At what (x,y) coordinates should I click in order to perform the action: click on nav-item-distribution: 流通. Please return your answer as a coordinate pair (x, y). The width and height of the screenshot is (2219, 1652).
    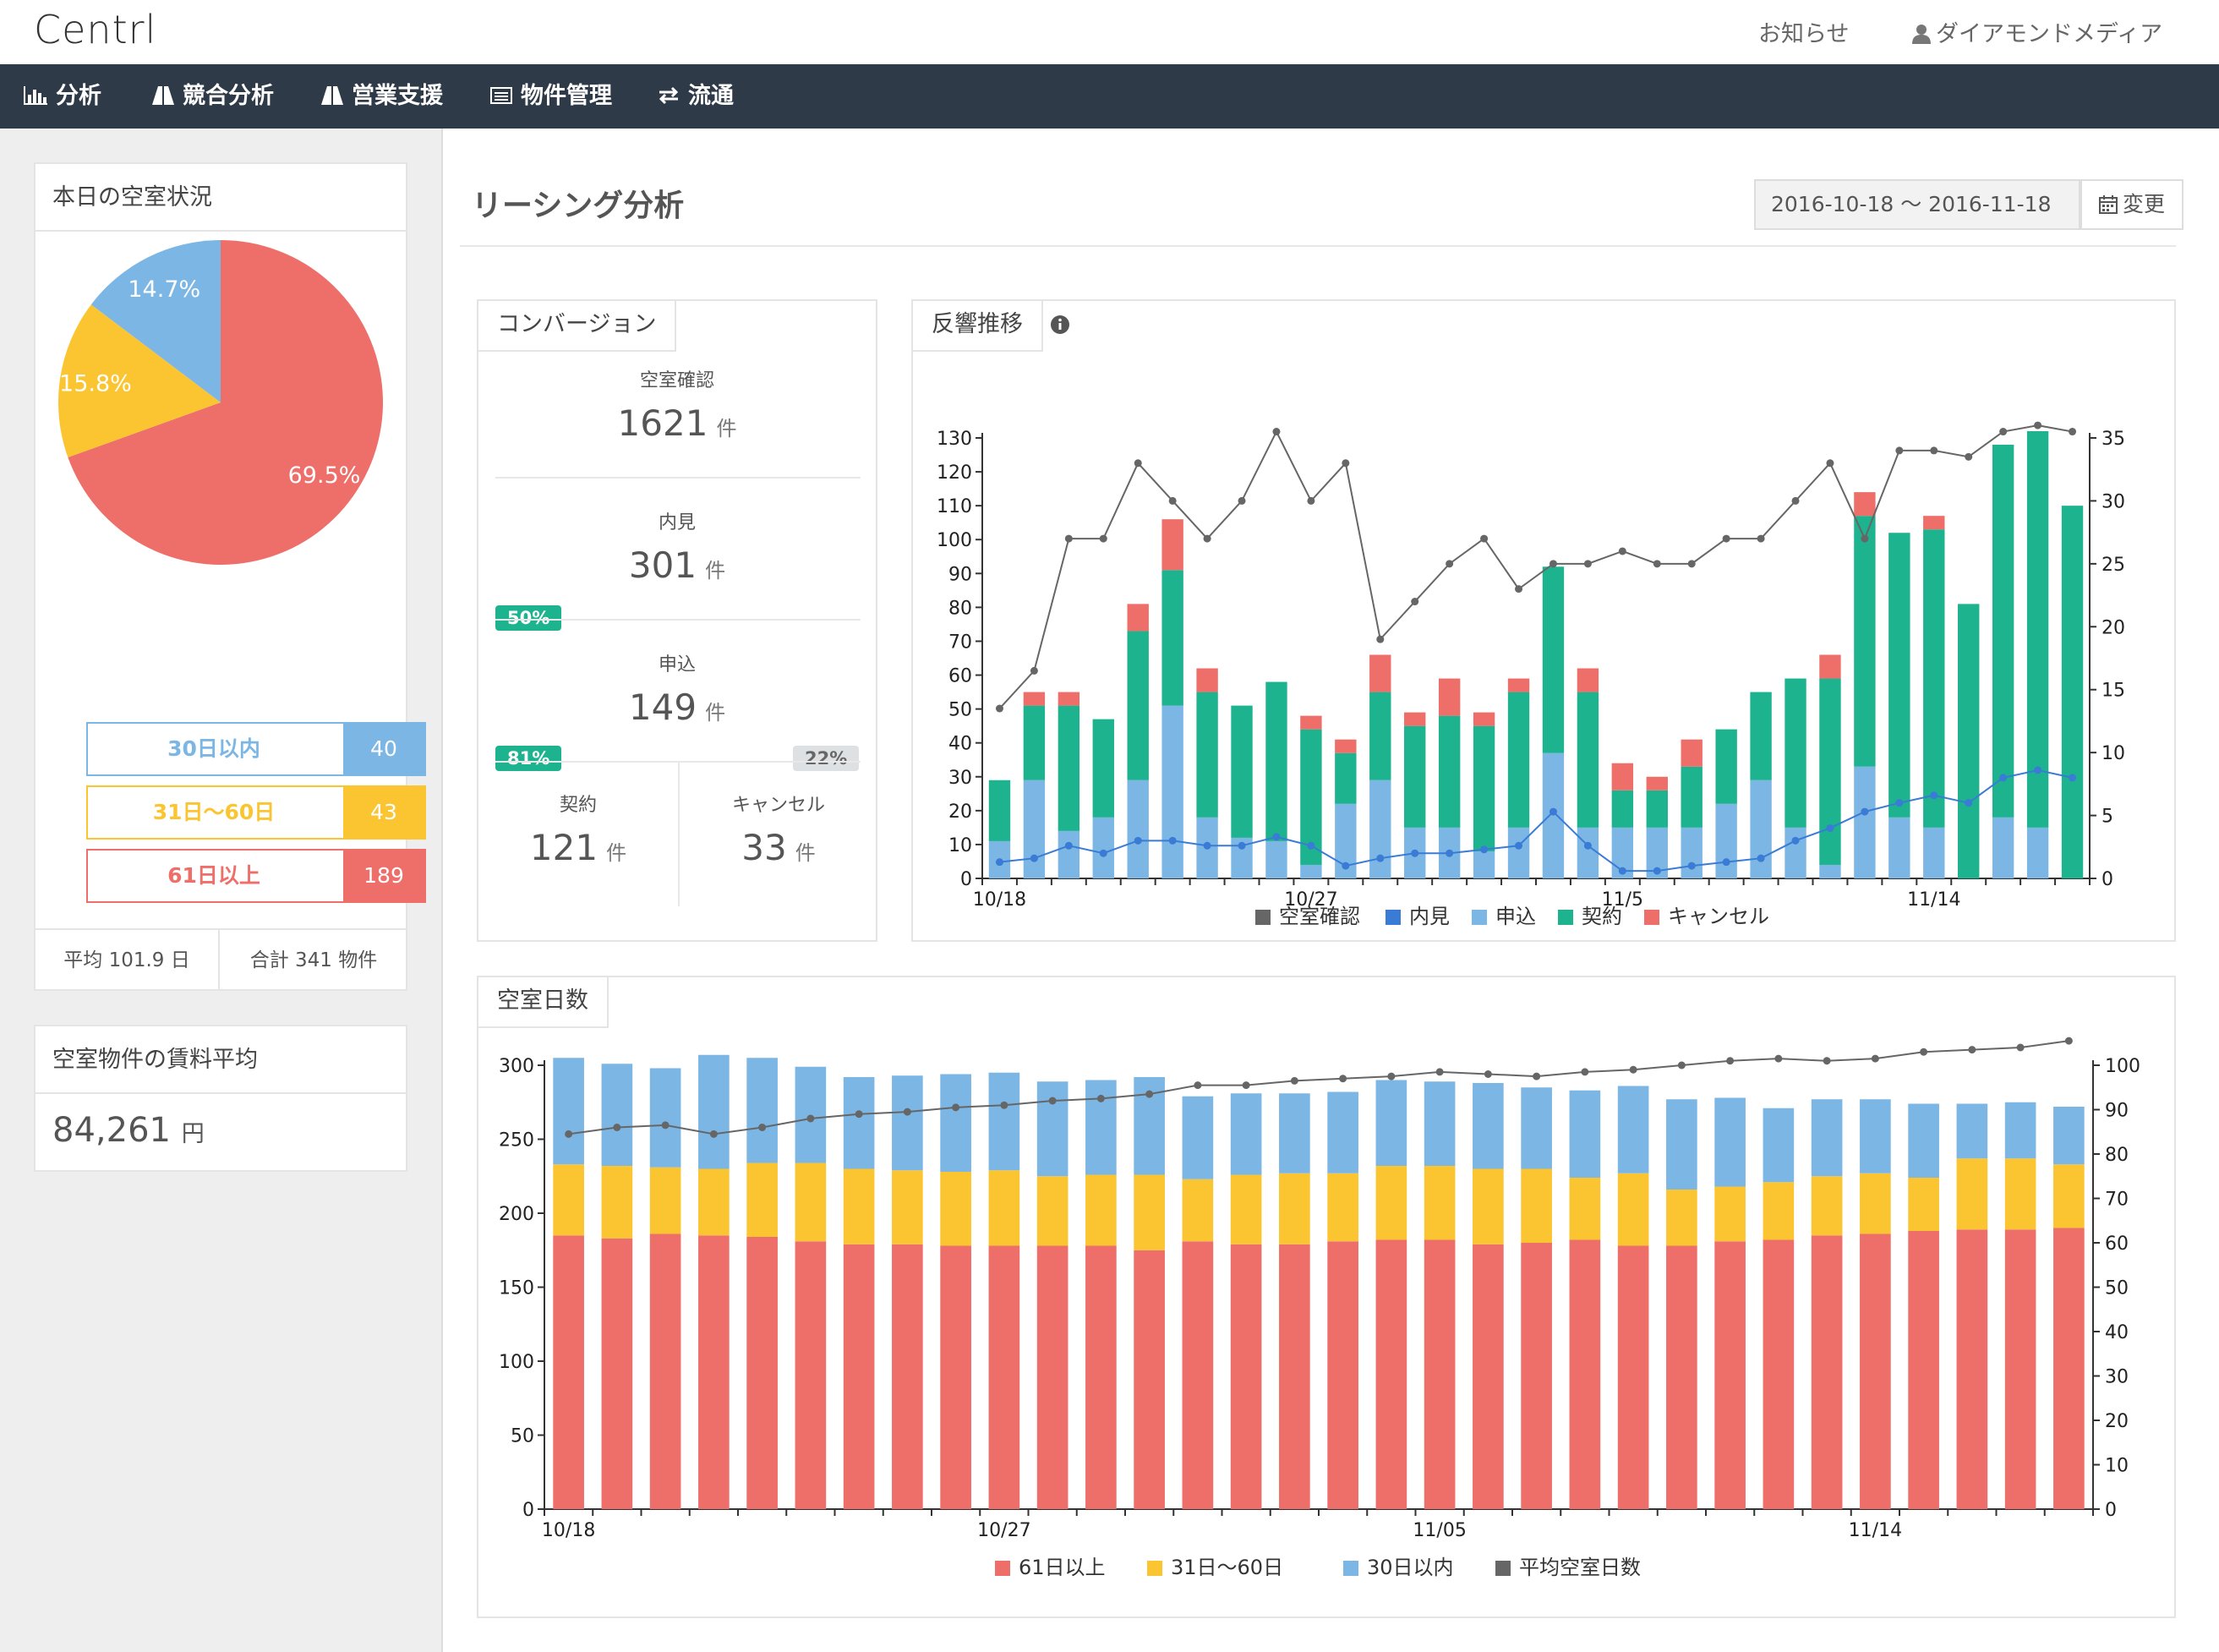
    Looking at the image, I should click on (696, 96).